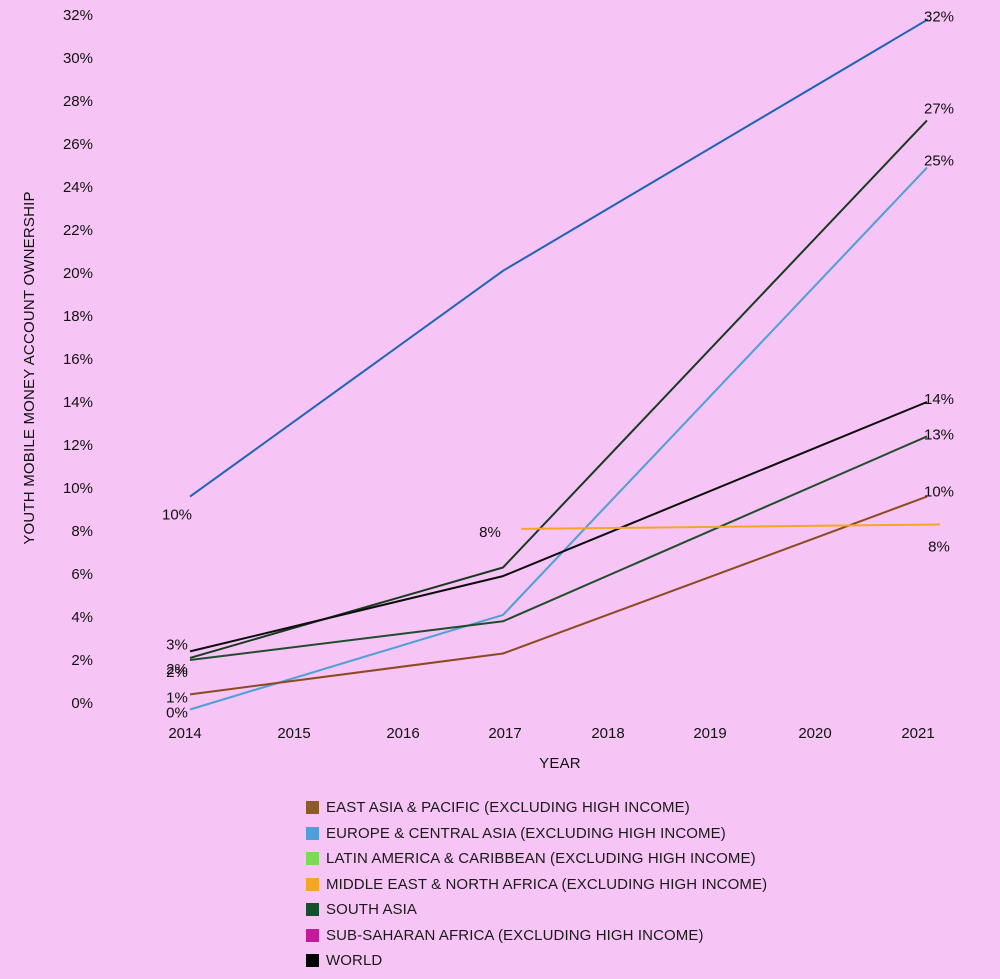  Describe the element at coordinates (551, 733) in the screenshot. I see `x-axis-ticks: 2014 2015 2016 2017 2018 2019 2020 2021` at that location.